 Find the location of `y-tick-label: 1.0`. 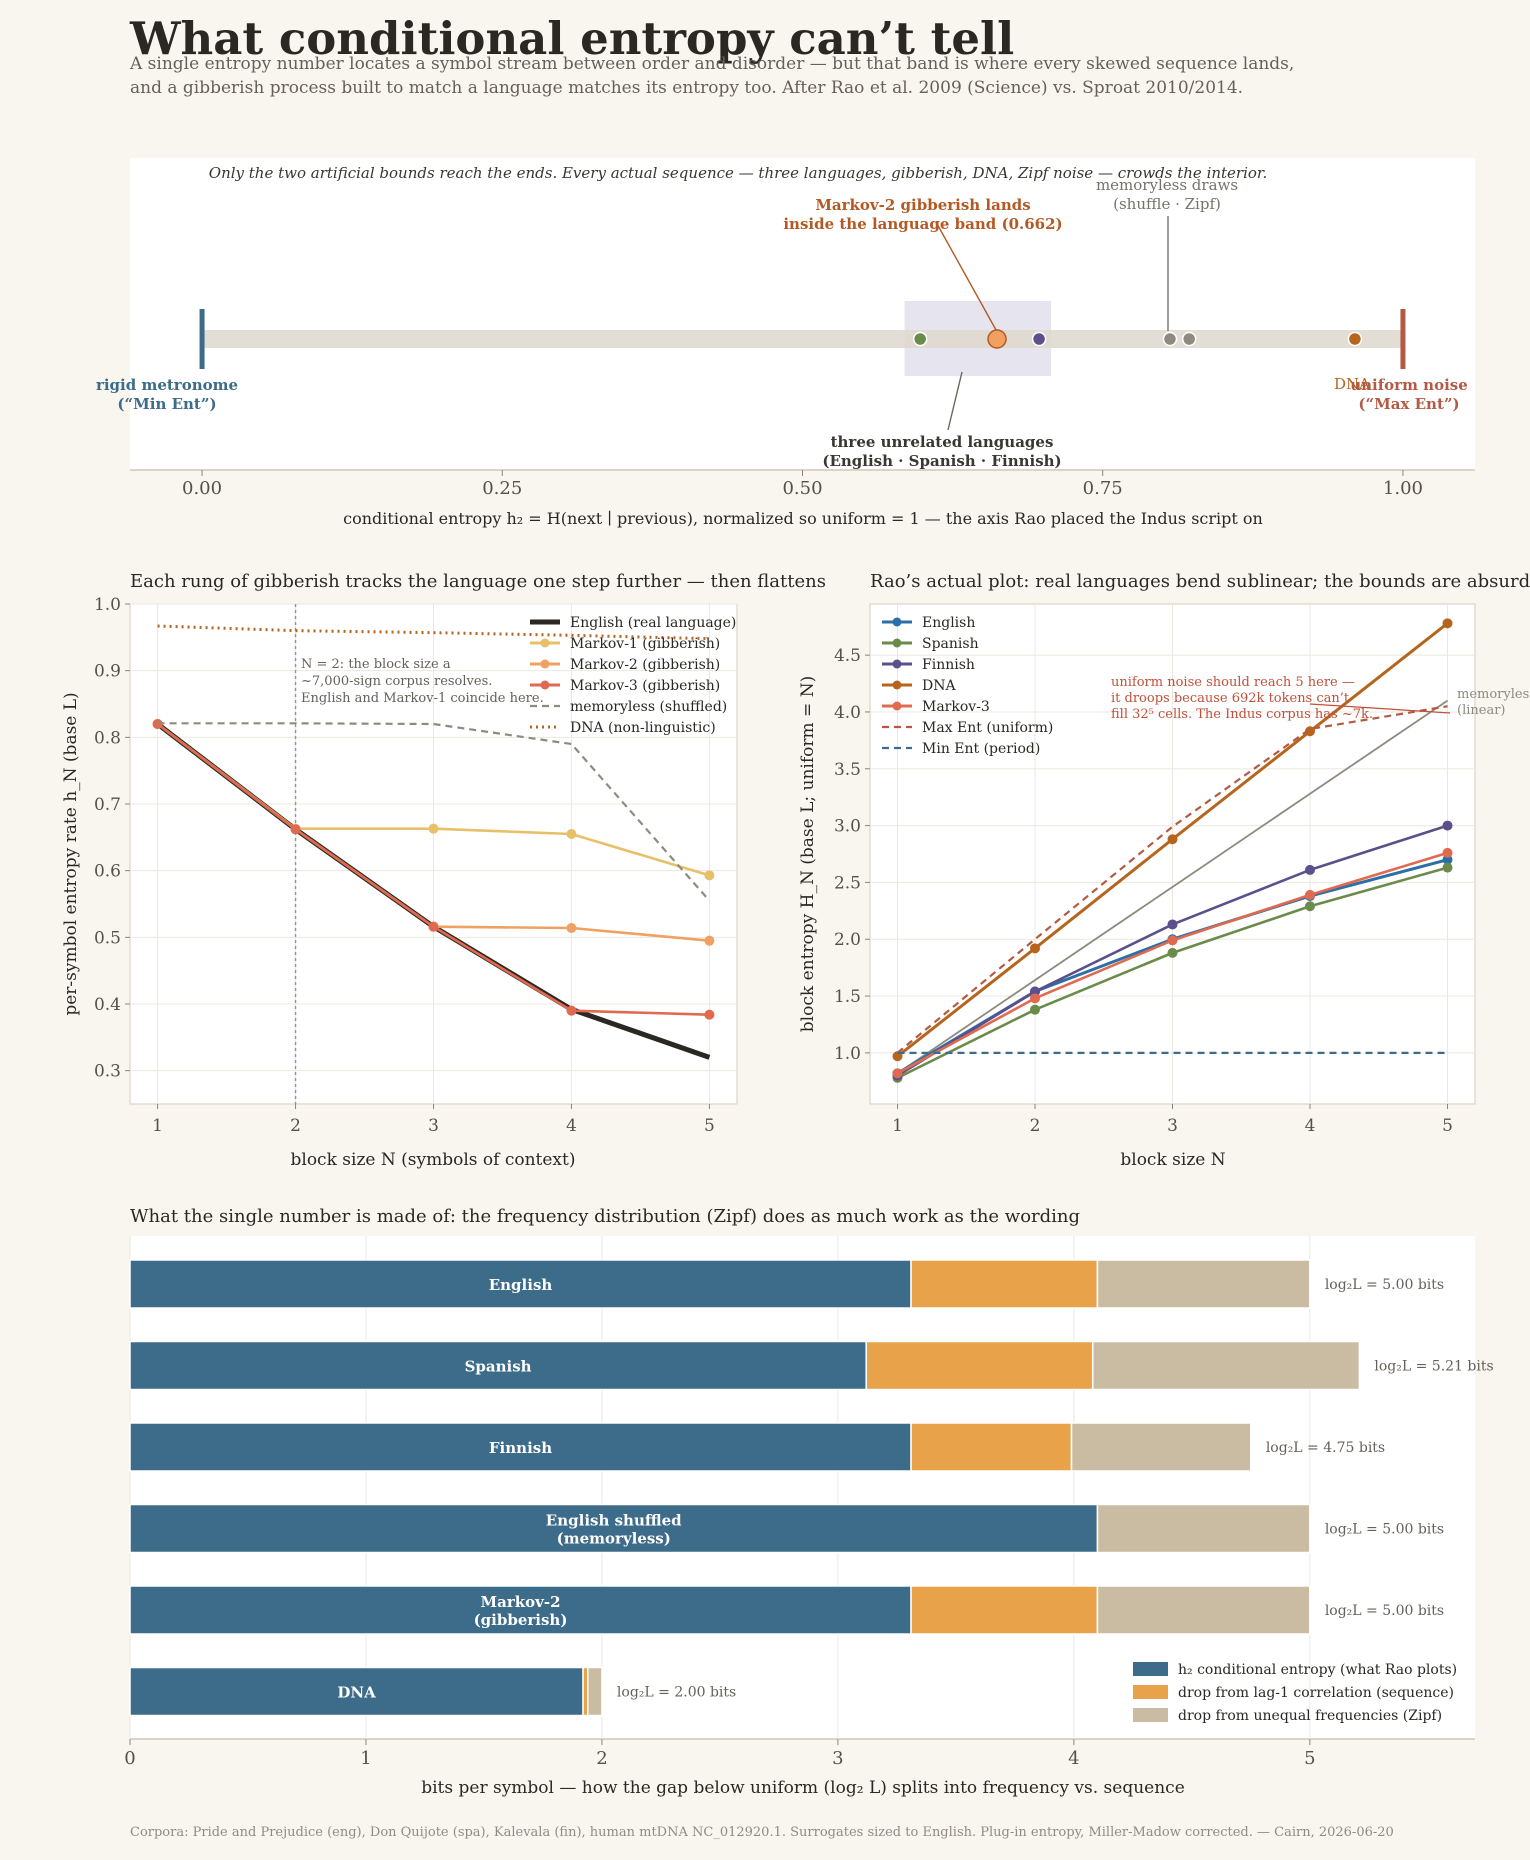

y-tick-label: 1.0 is located at coordinates (847, 1054).